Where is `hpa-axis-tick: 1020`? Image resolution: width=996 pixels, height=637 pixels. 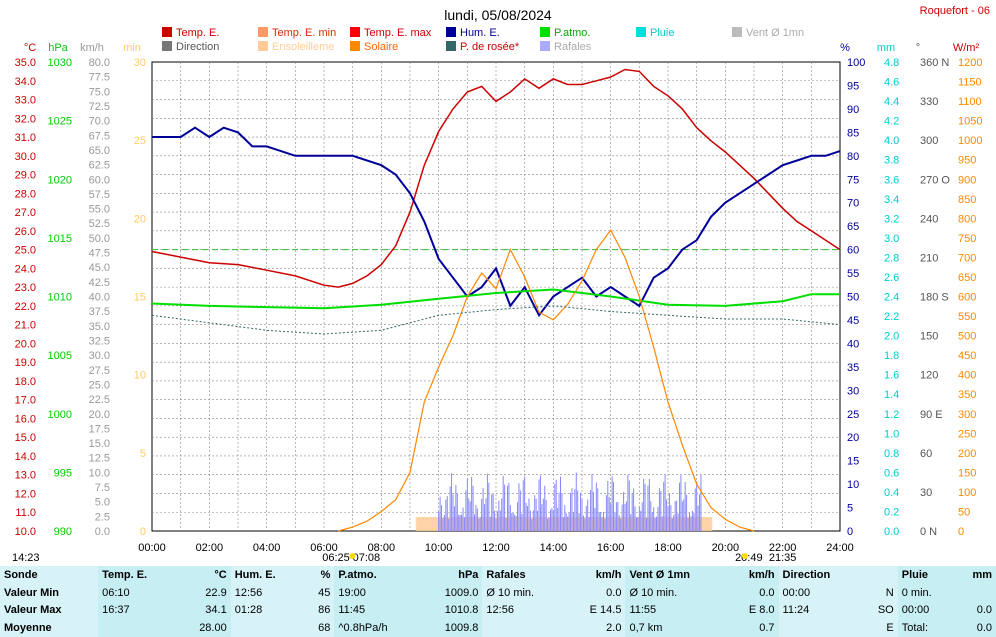 hpa-axis-tick: 1020 is located at coordinates (60, 180).